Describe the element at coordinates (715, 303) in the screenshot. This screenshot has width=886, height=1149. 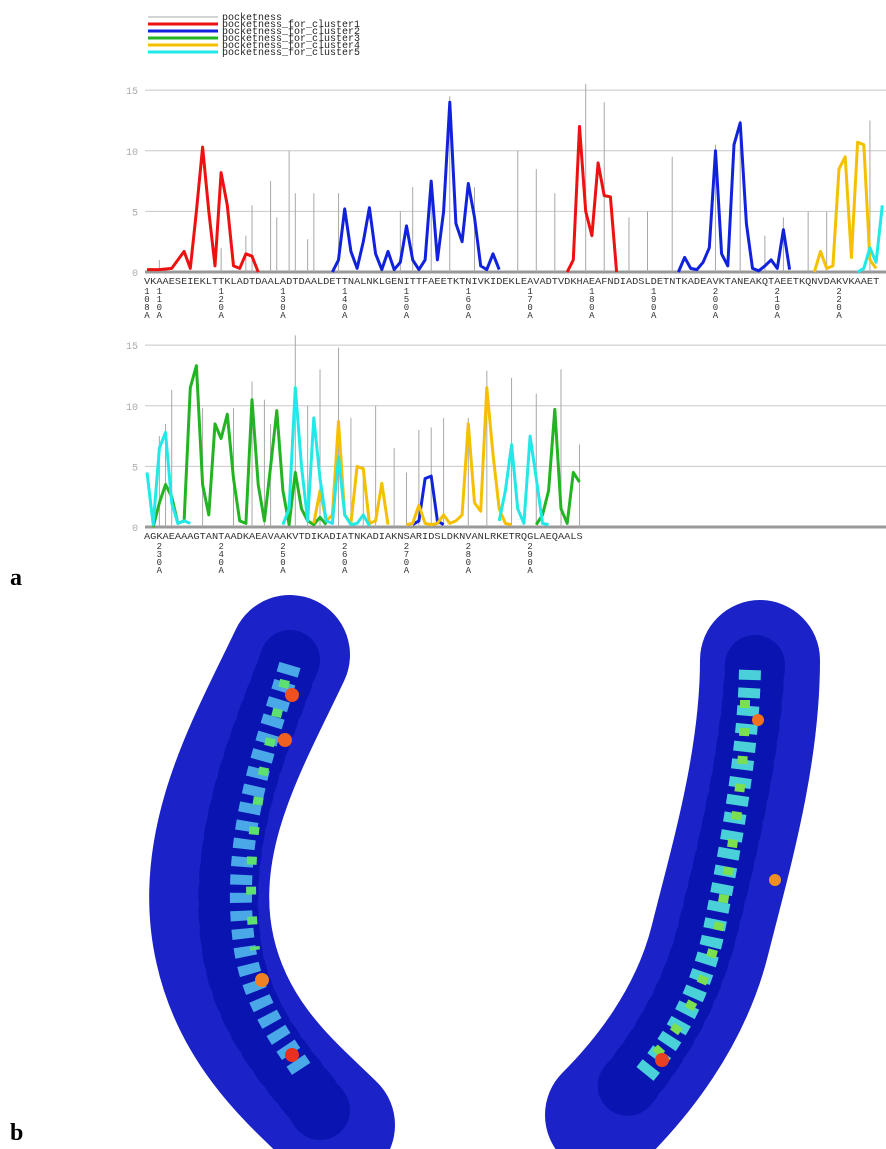
I see `x-tick-label: 200A` at that location.